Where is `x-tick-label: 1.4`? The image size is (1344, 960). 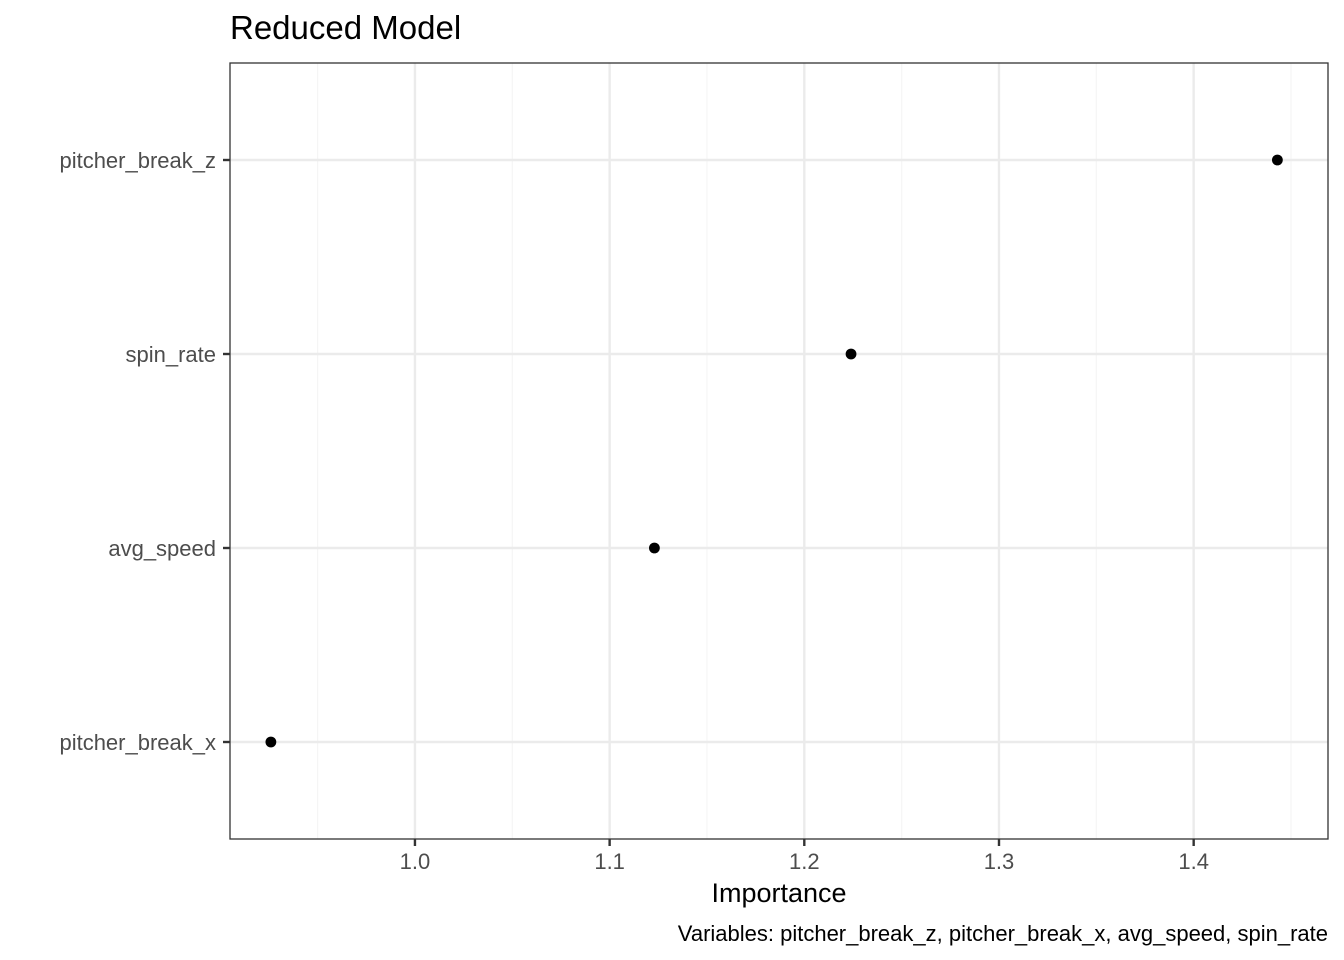 x-tick-label: 1.4 is located at coordinates (1193, 861).